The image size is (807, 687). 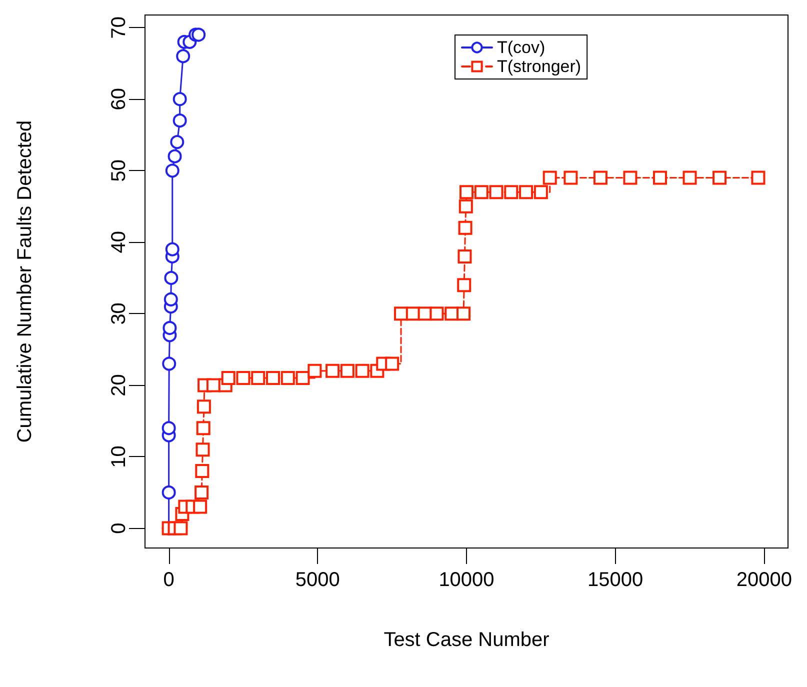 What do you see at coordinates (119, 313) in the screenshot?
I see `y-tick-label: 30` at bounding box center [119, 313].